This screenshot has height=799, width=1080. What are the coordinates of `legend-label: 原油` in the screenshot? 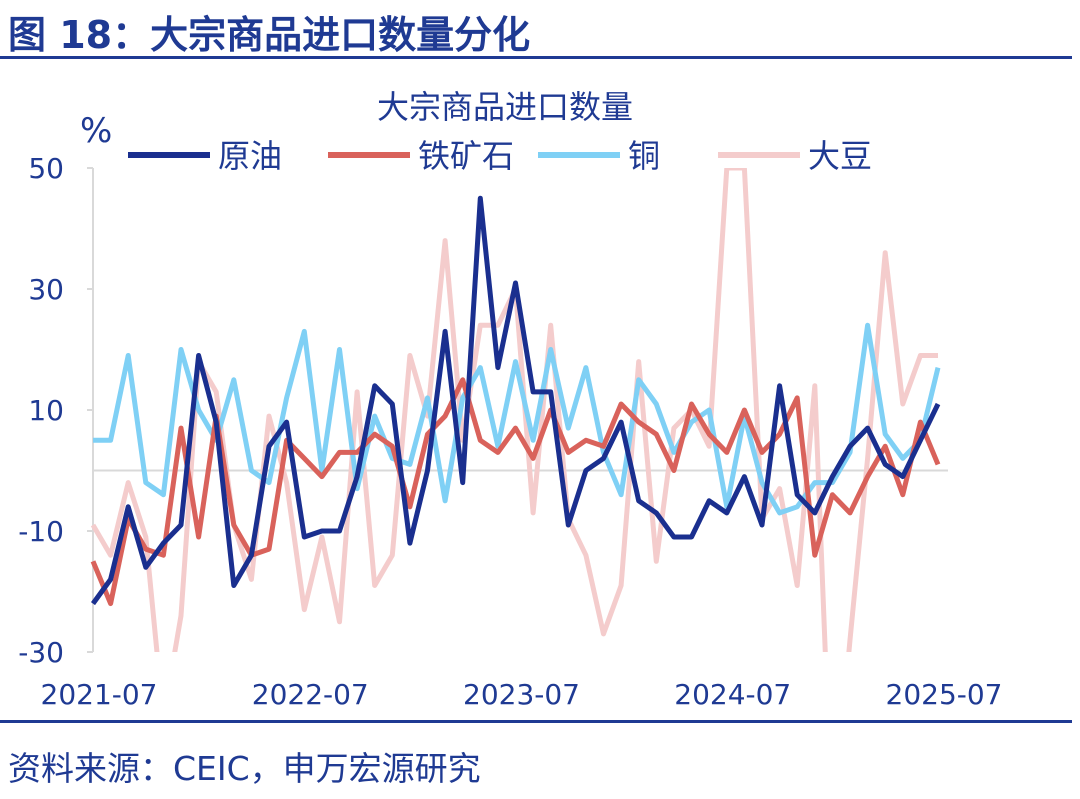 It's located at (250, 156).